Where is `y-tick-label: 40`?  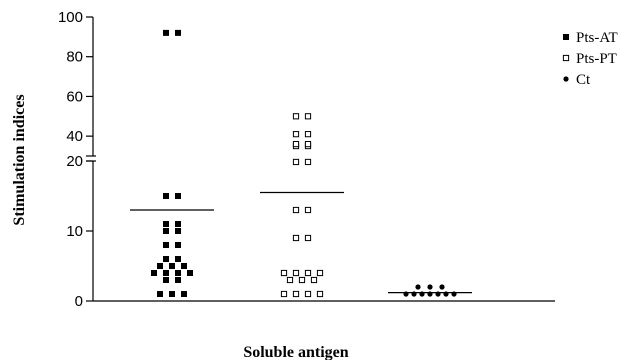 y-tick-label: 40 is located at coordinates (74, 136).